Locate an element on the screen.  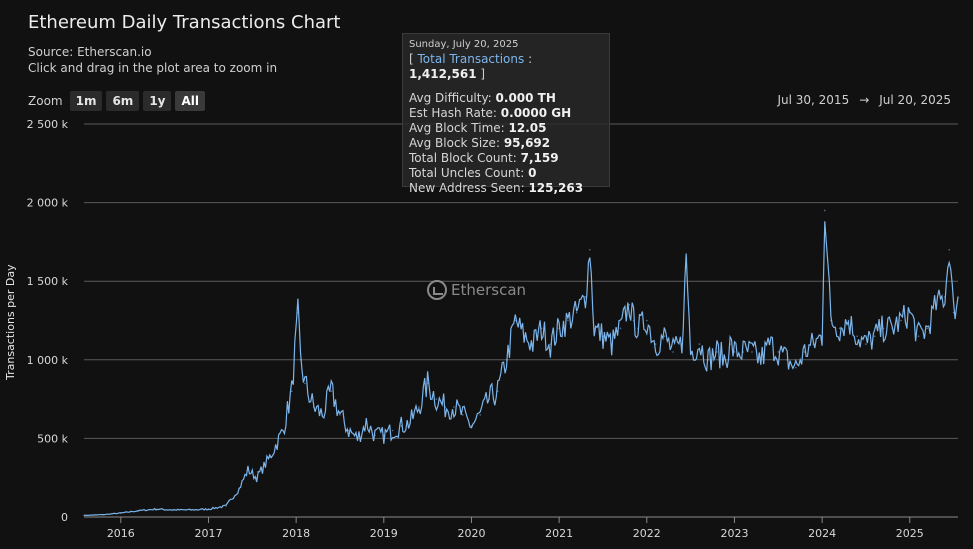
x-tick-label: 2016 is located at coordinates (121, 533).